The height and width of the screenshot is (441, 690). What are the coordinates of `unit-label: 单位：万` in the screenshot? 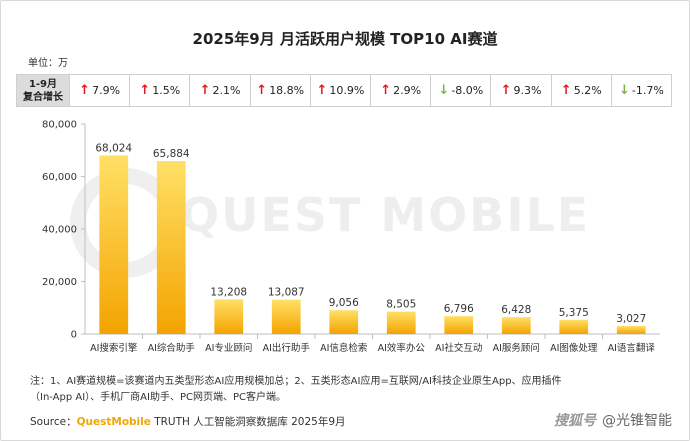 It's located at (48, 63).